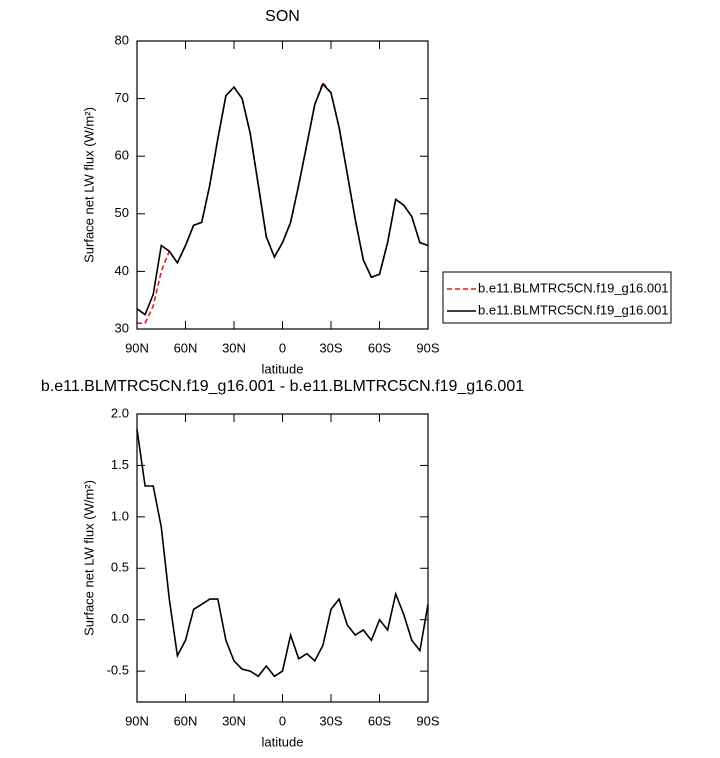 This screenshot has width=720, height=758. What do you see at coordinates (120, 515) in the screenshot?
I see `y-tick-label: 1.0` at bounding box center [120, 515].